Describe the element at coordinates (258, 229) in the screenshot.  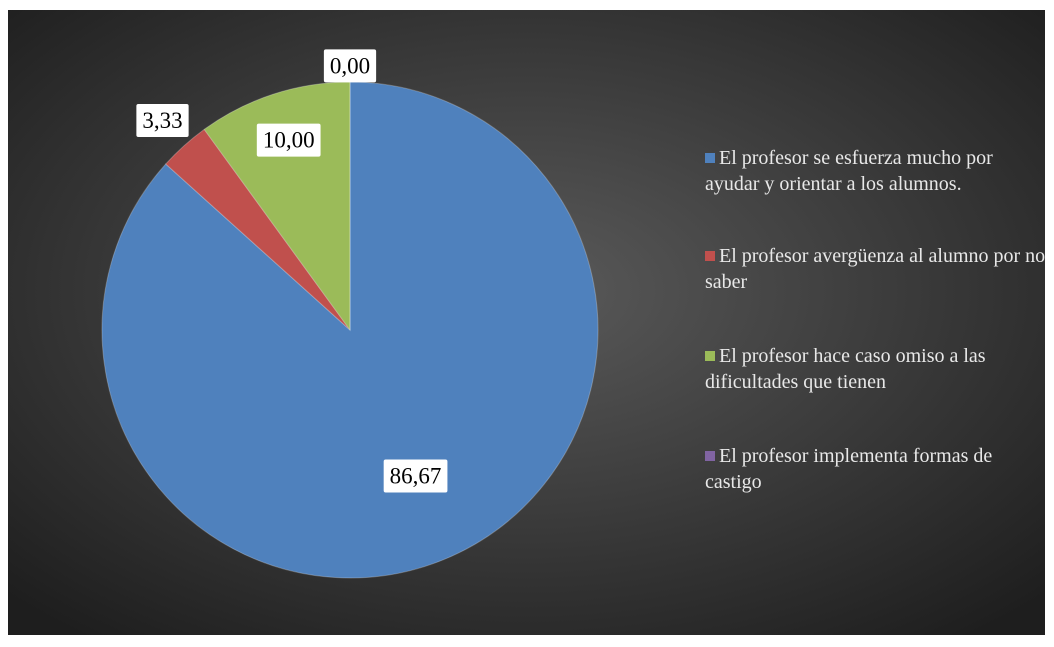
I see `pie-slice` at that location.